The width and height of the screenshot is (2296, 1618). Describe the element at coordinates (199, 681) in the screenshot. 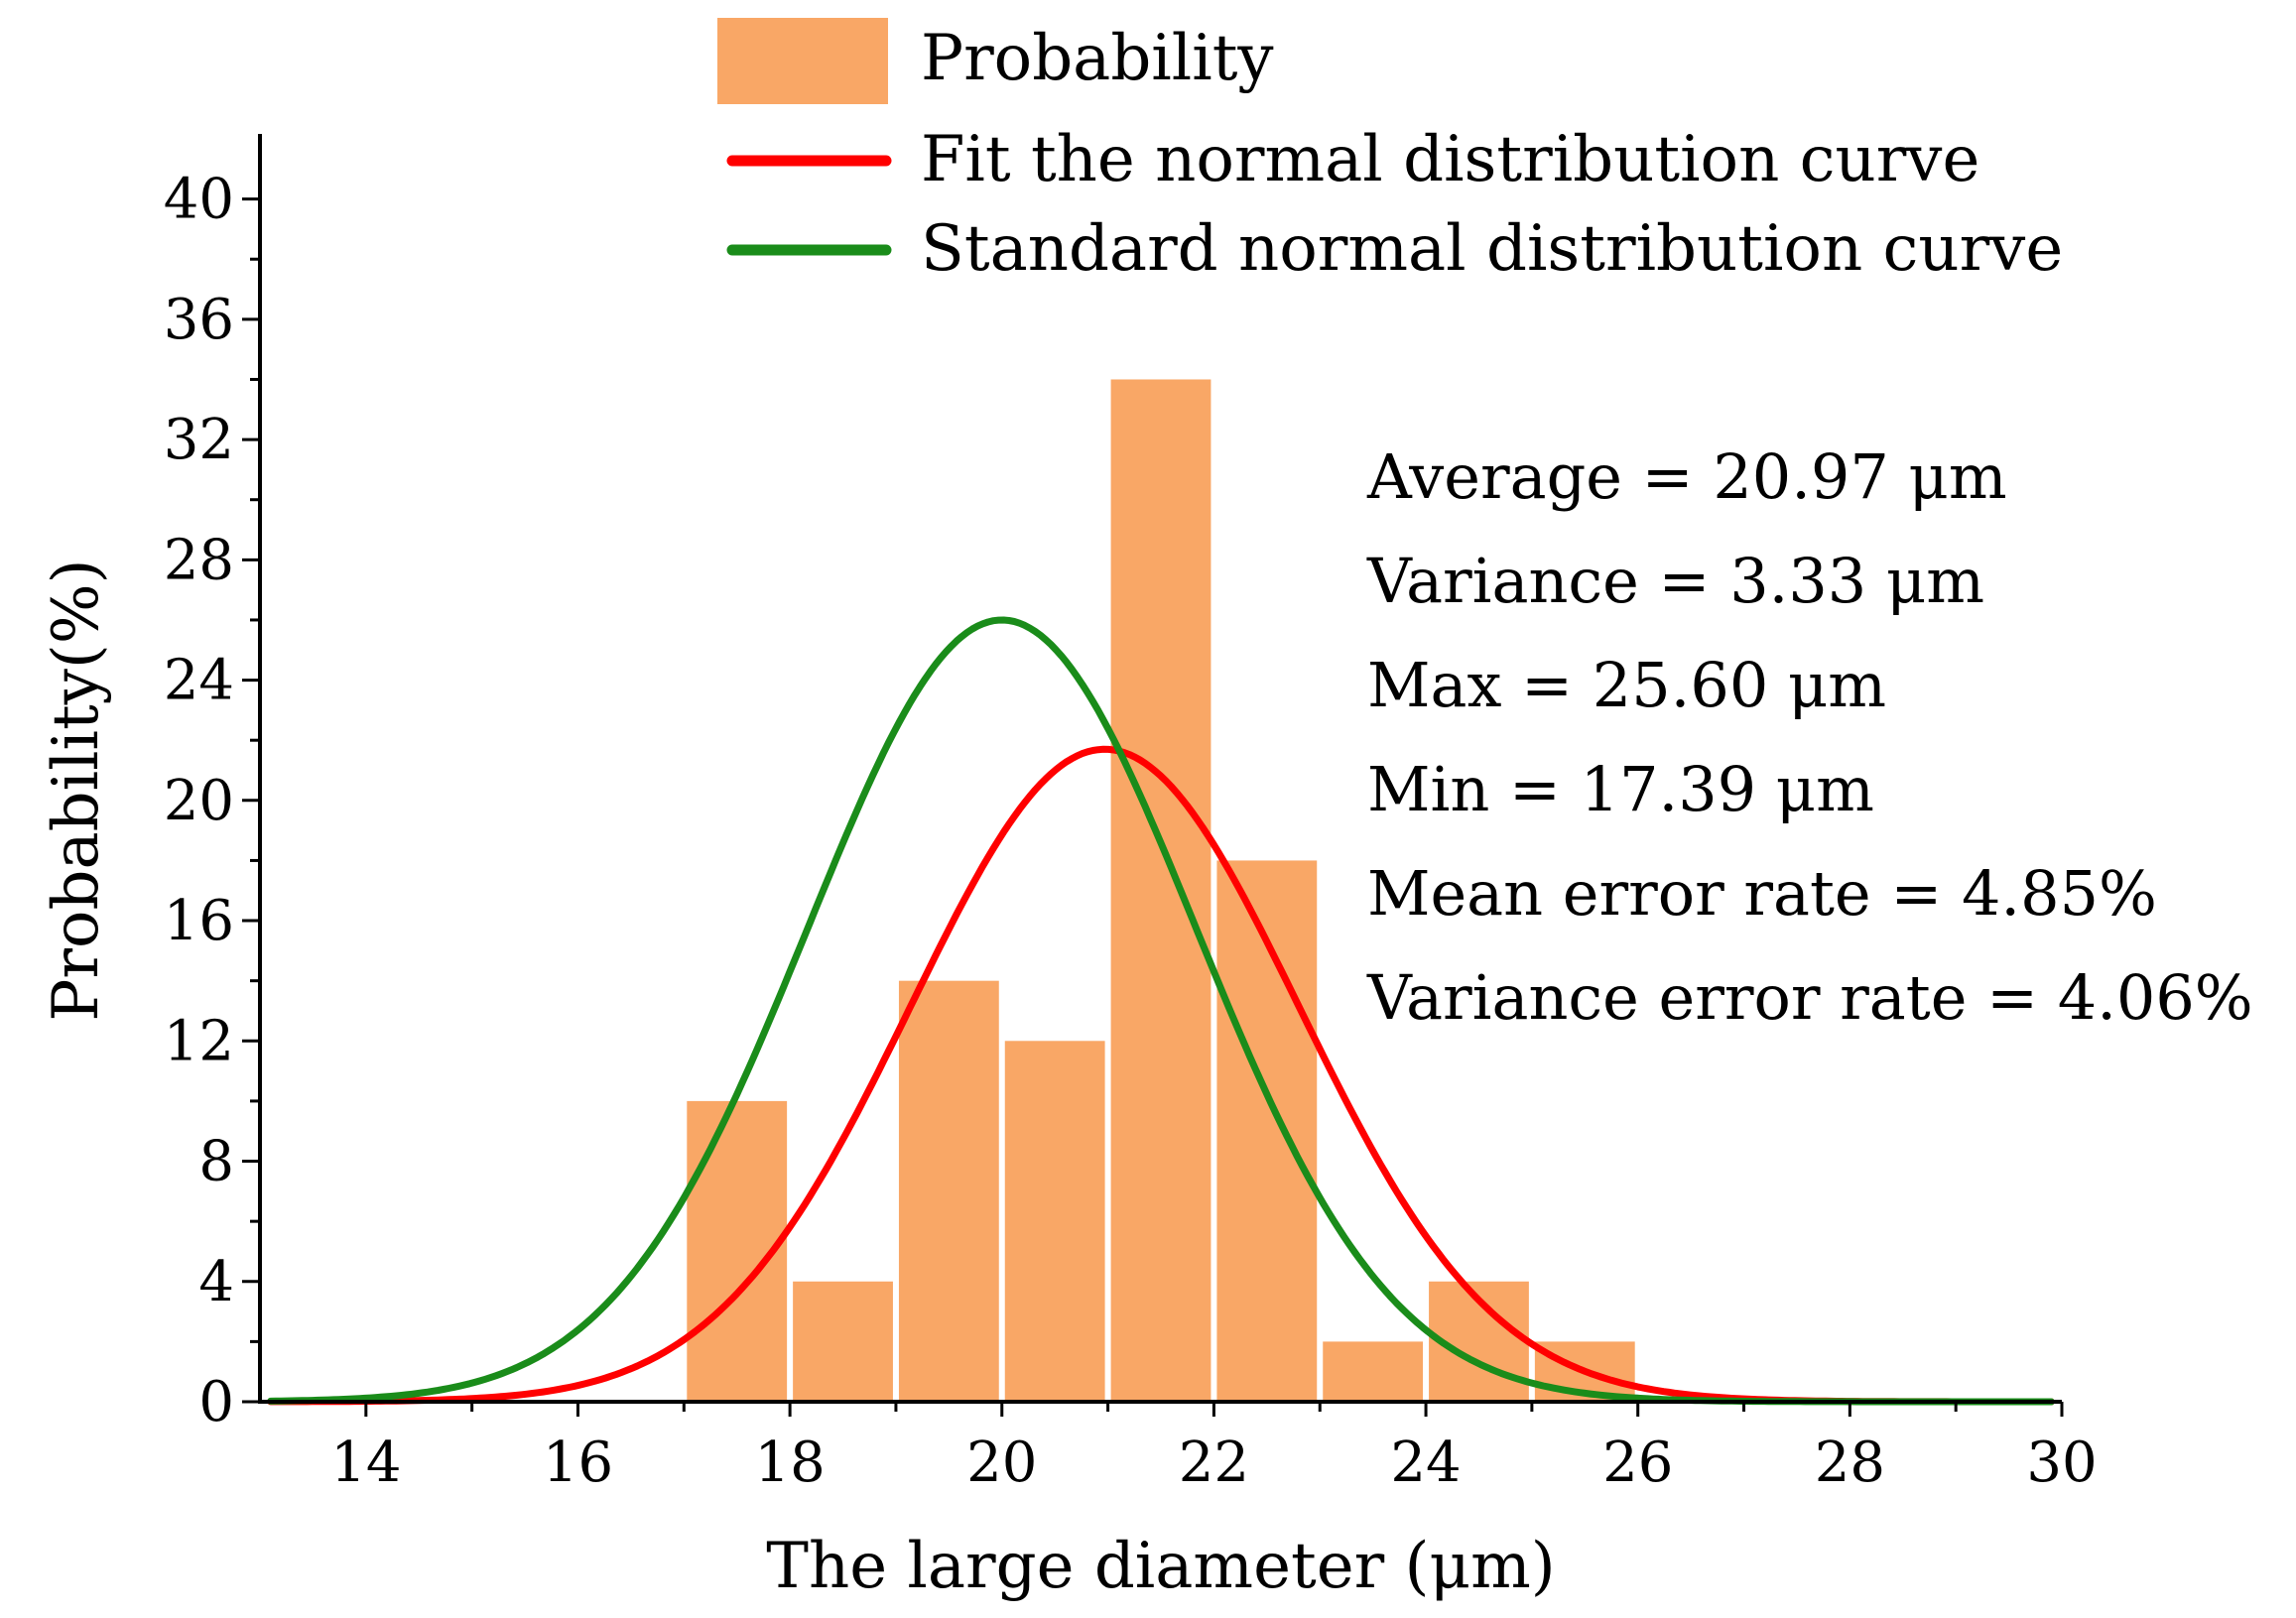

I see `y-tick-label-24: 24` at that location.